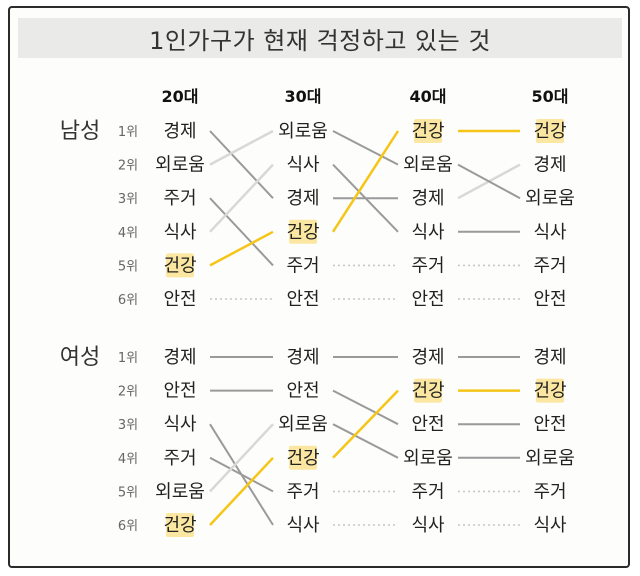 This screenshot has width=640, height=576. Describe the element at coordinates (428, 96) in the screenshot. I see `age-group-header: 40대` at that location.